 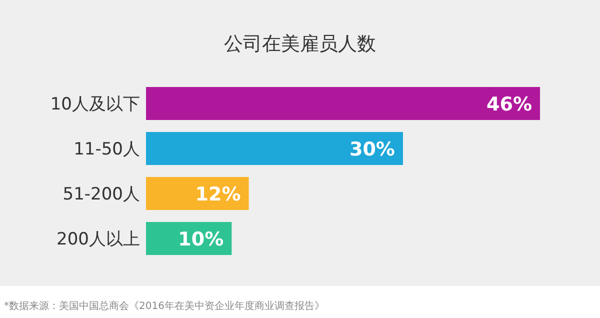 What do you see at coordinates (98, 240) in the screenshot?
I see `y-tick-label: 200人以上` at bounding box center [98, 240].